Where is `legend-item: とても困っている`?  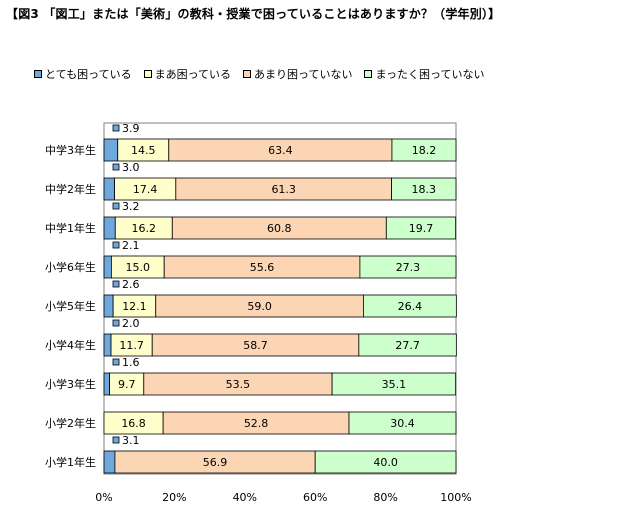 legend-item: とても困っている is located at coordinates (83, 74).